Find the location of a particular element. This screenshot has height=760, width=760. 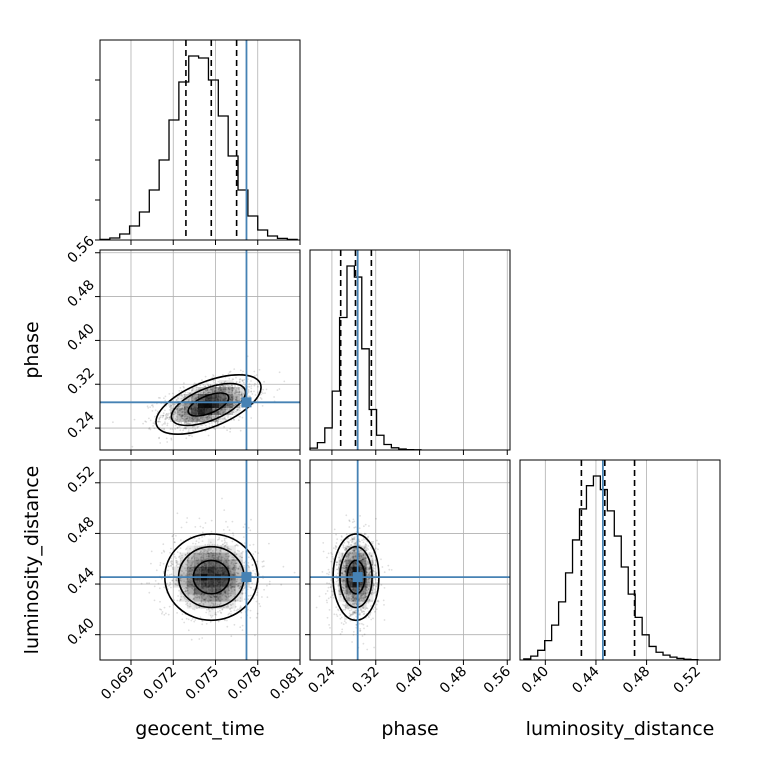

y-tick-label: 0.24 is located at coordinates (80, 425).